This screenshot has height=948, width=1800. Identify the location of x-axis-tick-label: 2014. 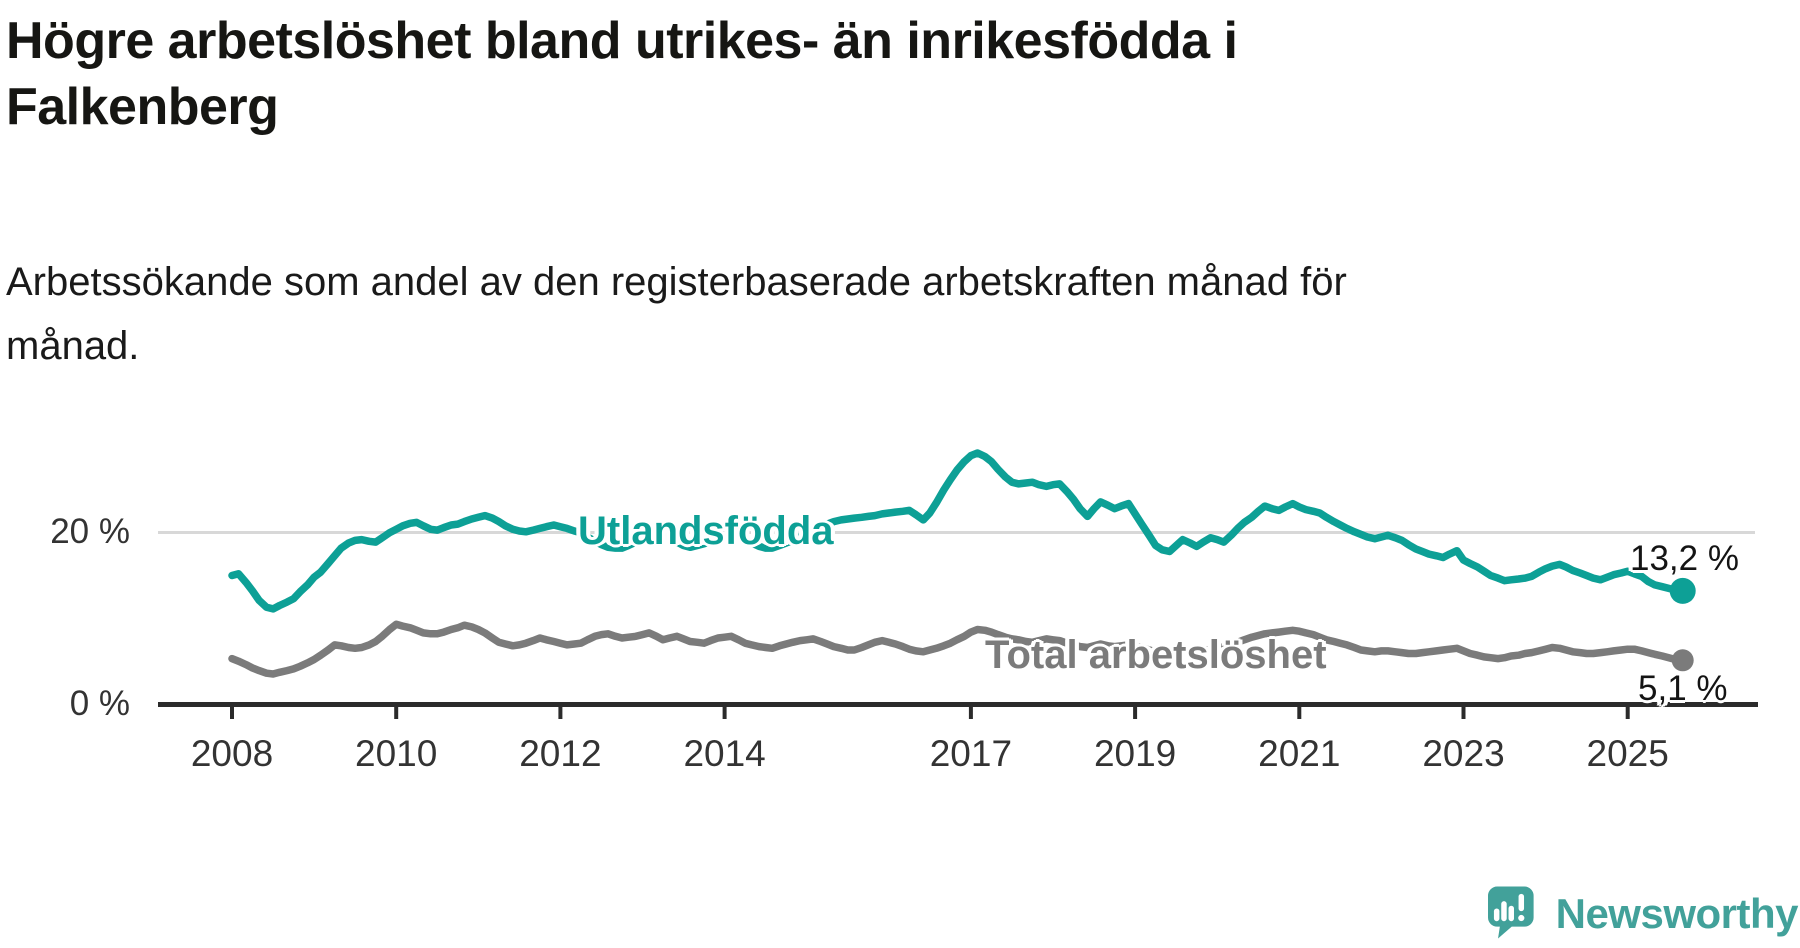
(724, 753).